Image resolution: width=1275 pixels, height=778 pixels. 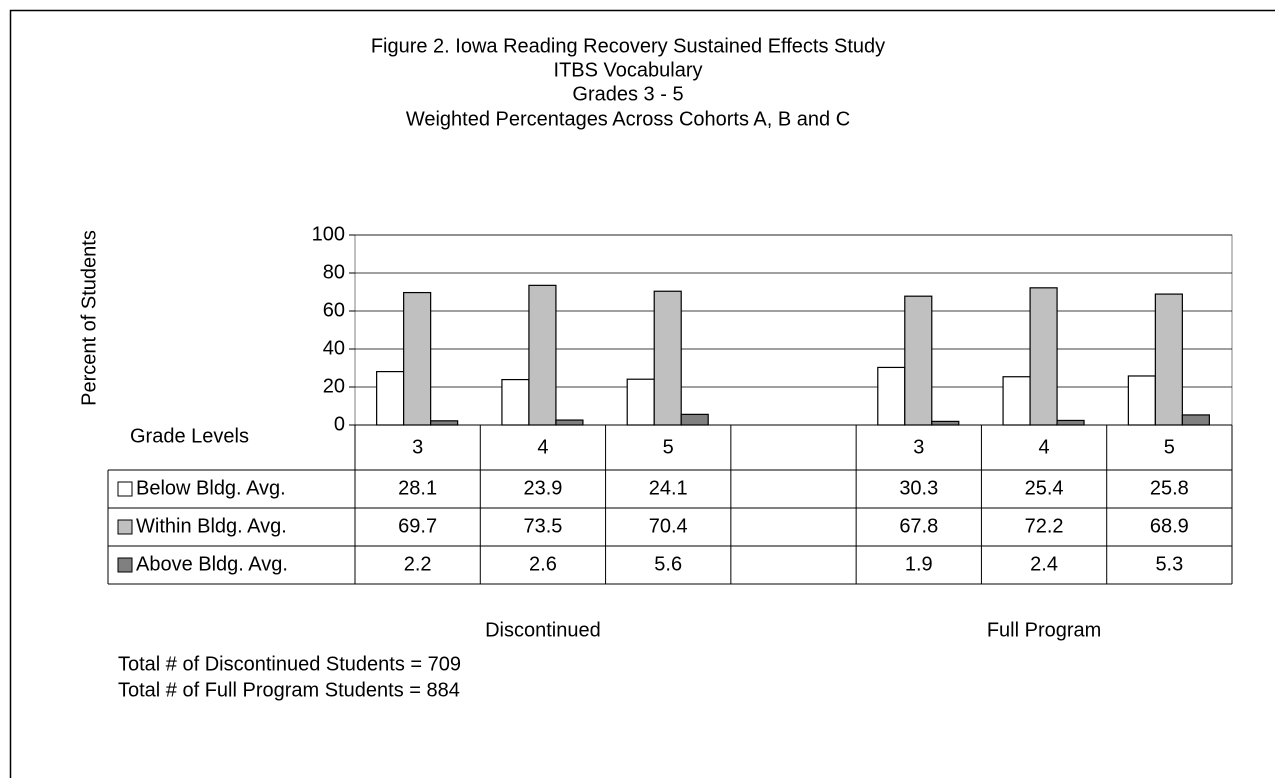 I want to click on table-cell: 72.2, so click(x=1044, y=526).